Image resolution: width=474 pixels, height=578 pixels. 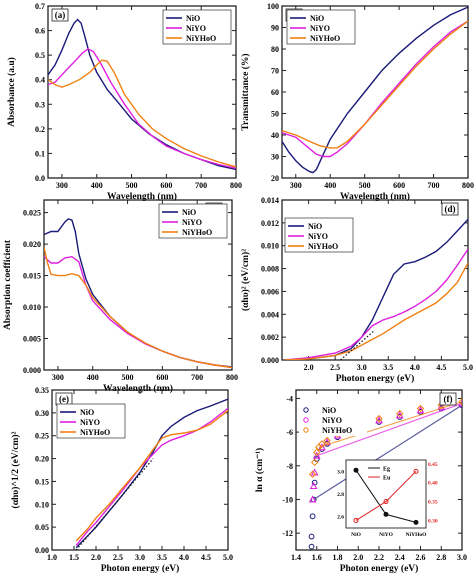 I want to click on y-tick-label: -12, so click(x=287, y=533).